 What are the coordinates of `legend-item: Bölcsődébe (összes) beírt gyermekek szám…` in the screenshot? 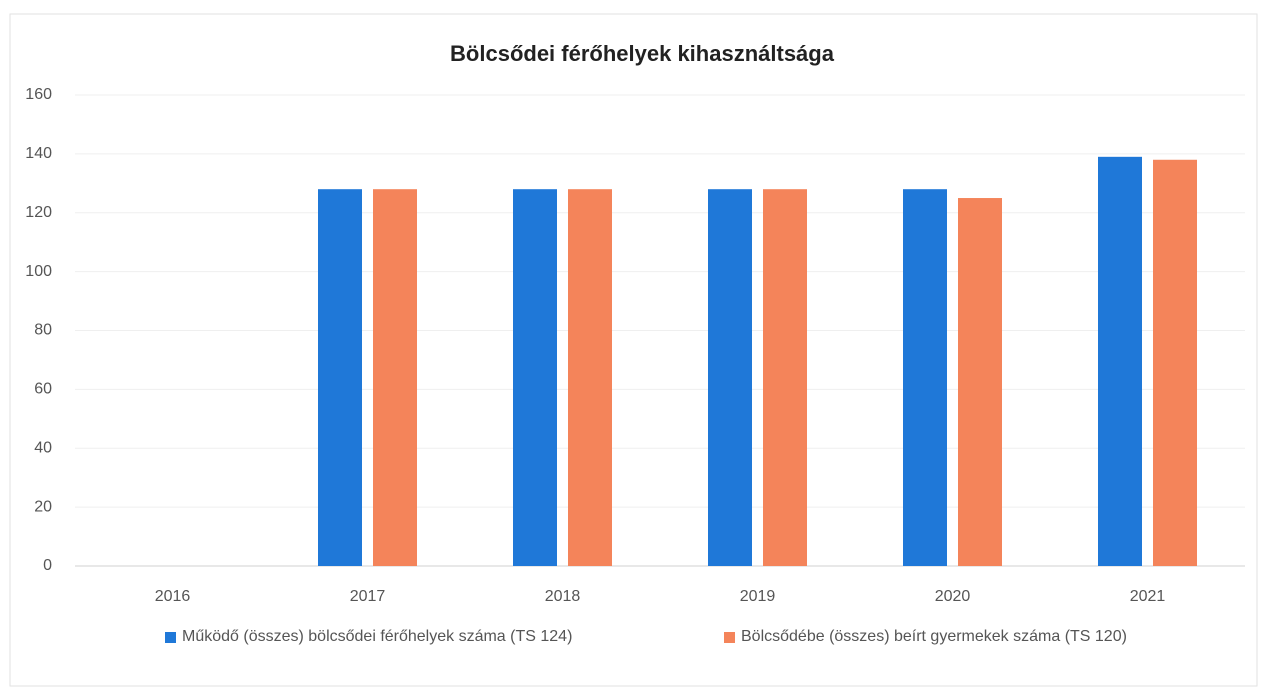 It's located at (934, 637).